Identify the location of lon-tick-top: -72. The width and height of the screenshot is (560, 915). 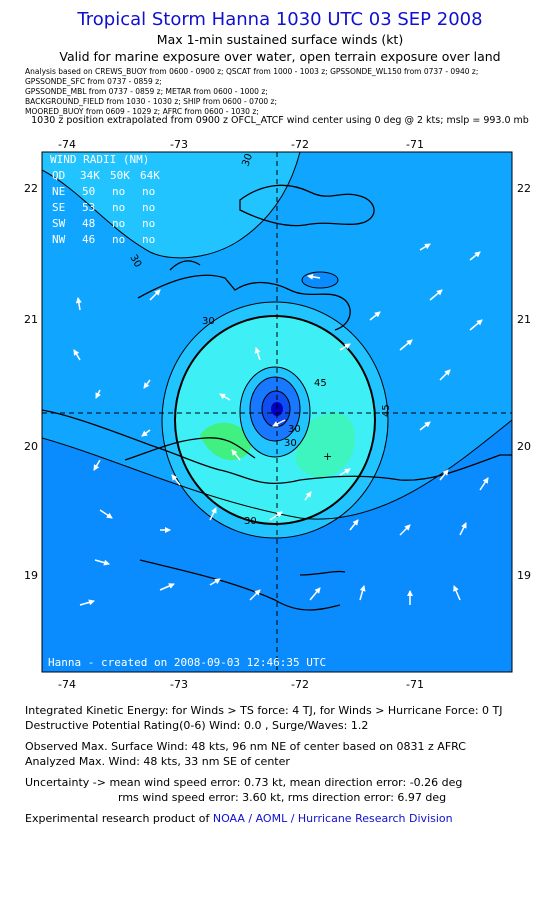
(300, 144).